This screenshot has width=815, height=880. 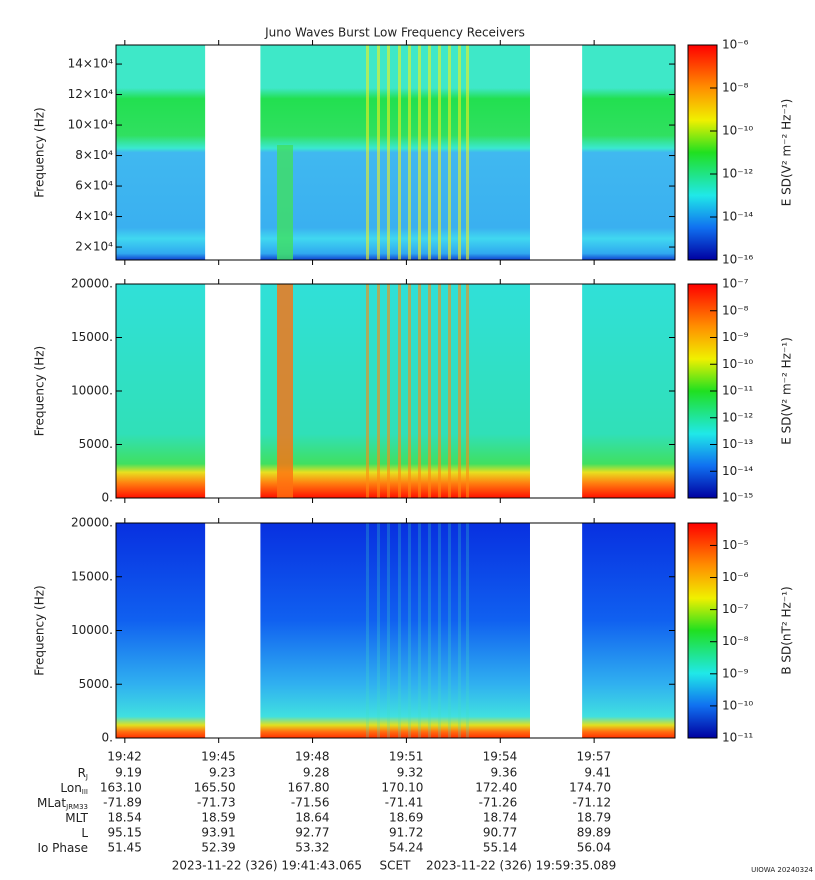 I want to click on ephemeris-label-text: Lon, so click(x=70, y=788).